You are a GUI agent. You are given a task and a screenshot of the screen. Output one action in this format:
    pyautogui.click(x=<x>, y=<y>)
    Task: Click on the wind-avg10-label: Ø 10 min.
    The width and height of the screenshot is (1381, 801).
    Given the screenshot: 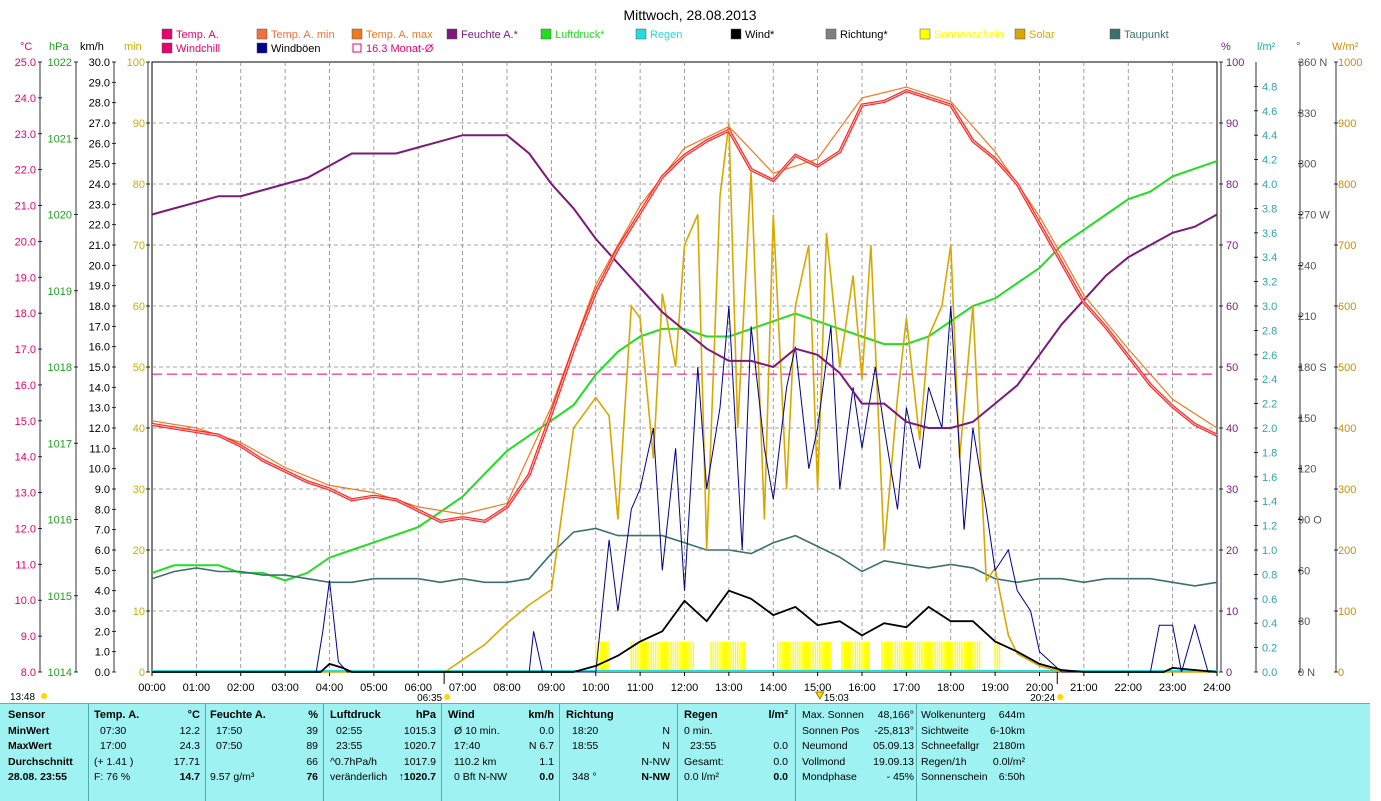 What is the action you would take?
    pyautogui.click(x=477, y=730)
    